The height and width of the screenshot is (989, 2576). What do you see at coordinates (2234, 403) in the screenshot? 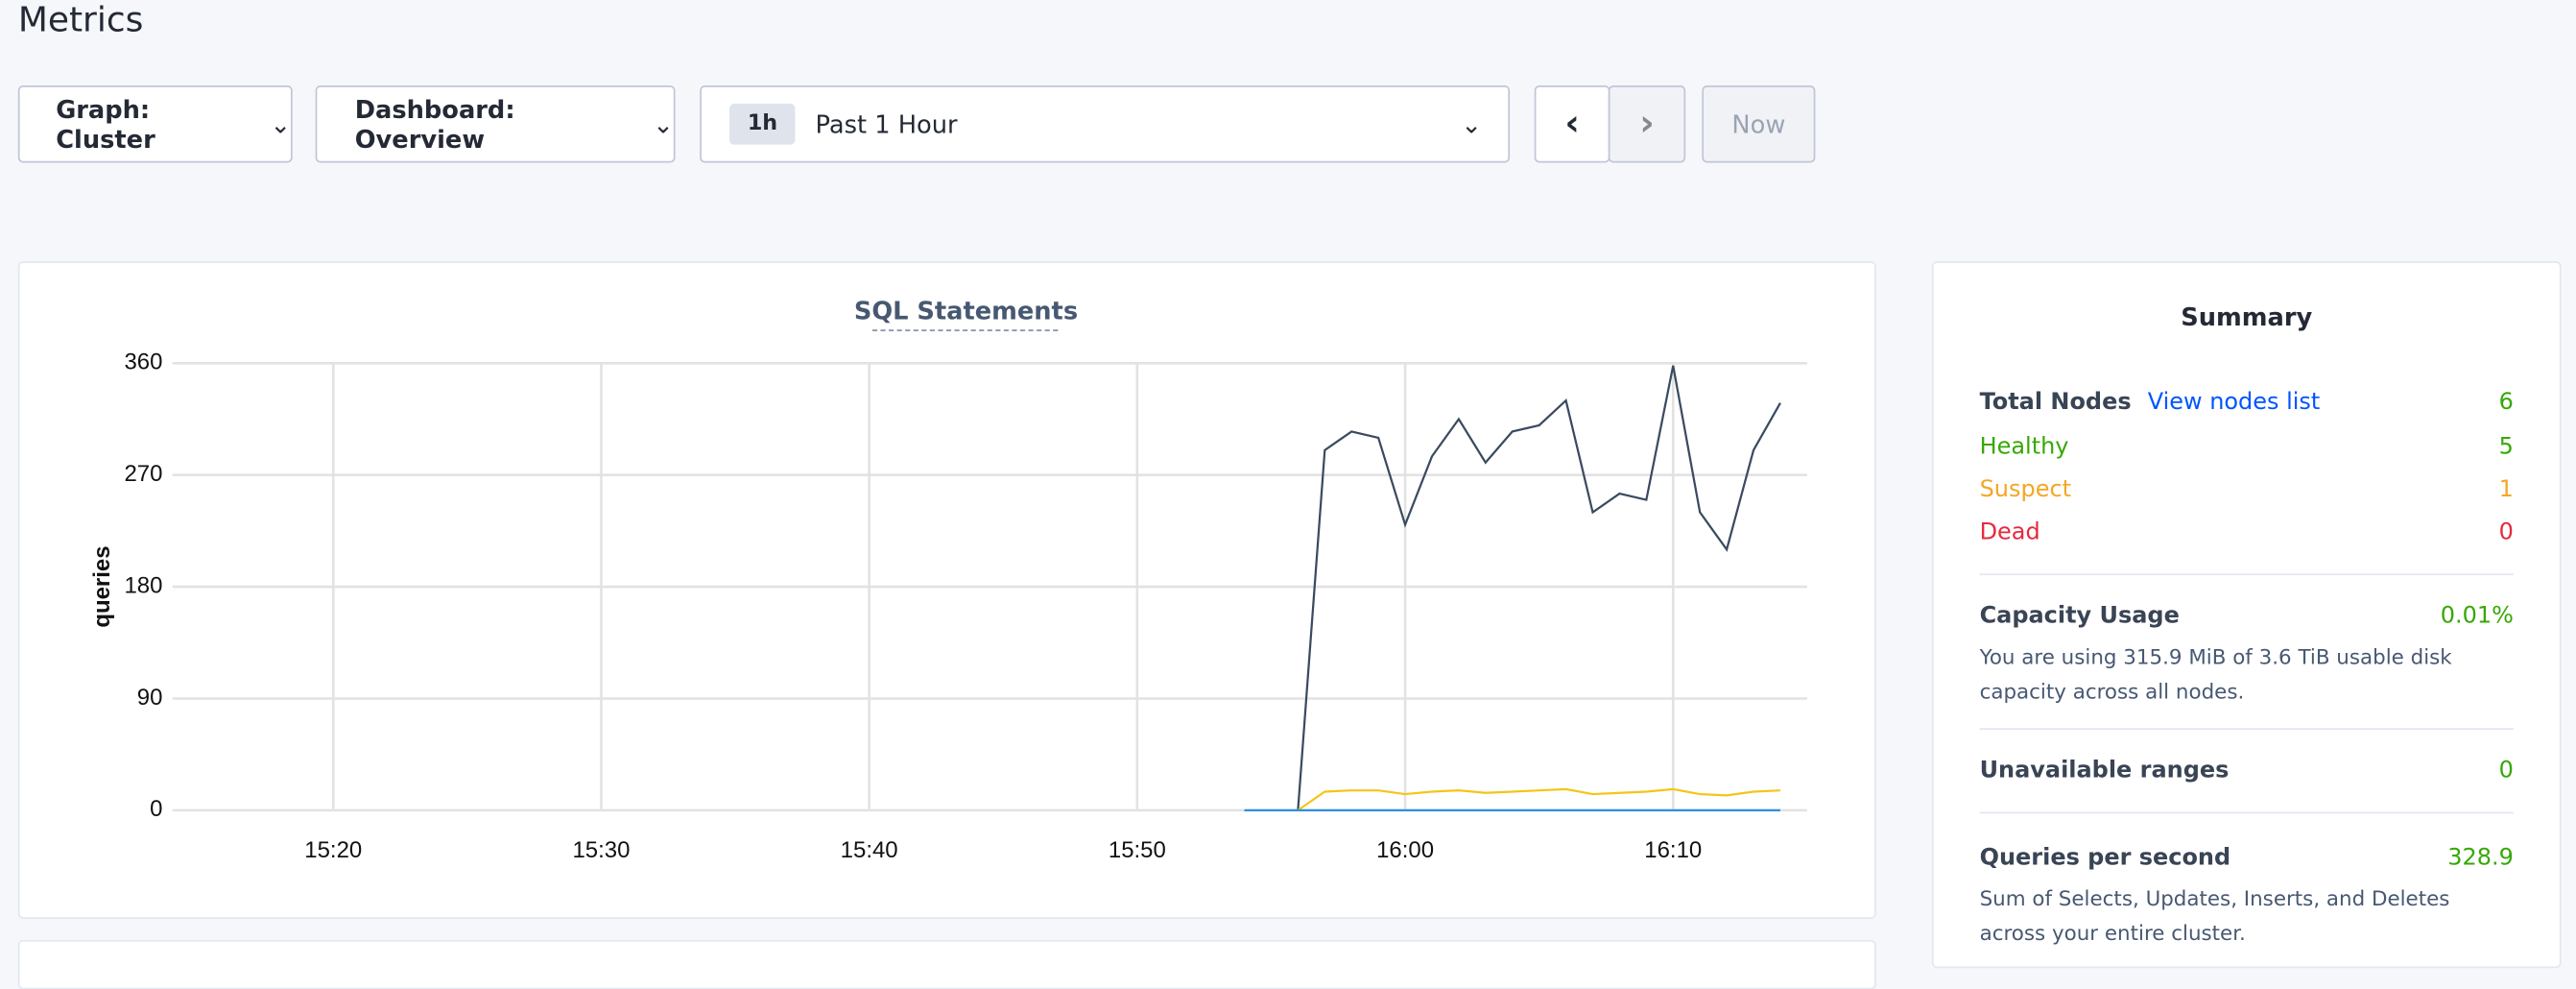
I see `view-nodes-link: View nodes list` at bounding box center [2234, 403].